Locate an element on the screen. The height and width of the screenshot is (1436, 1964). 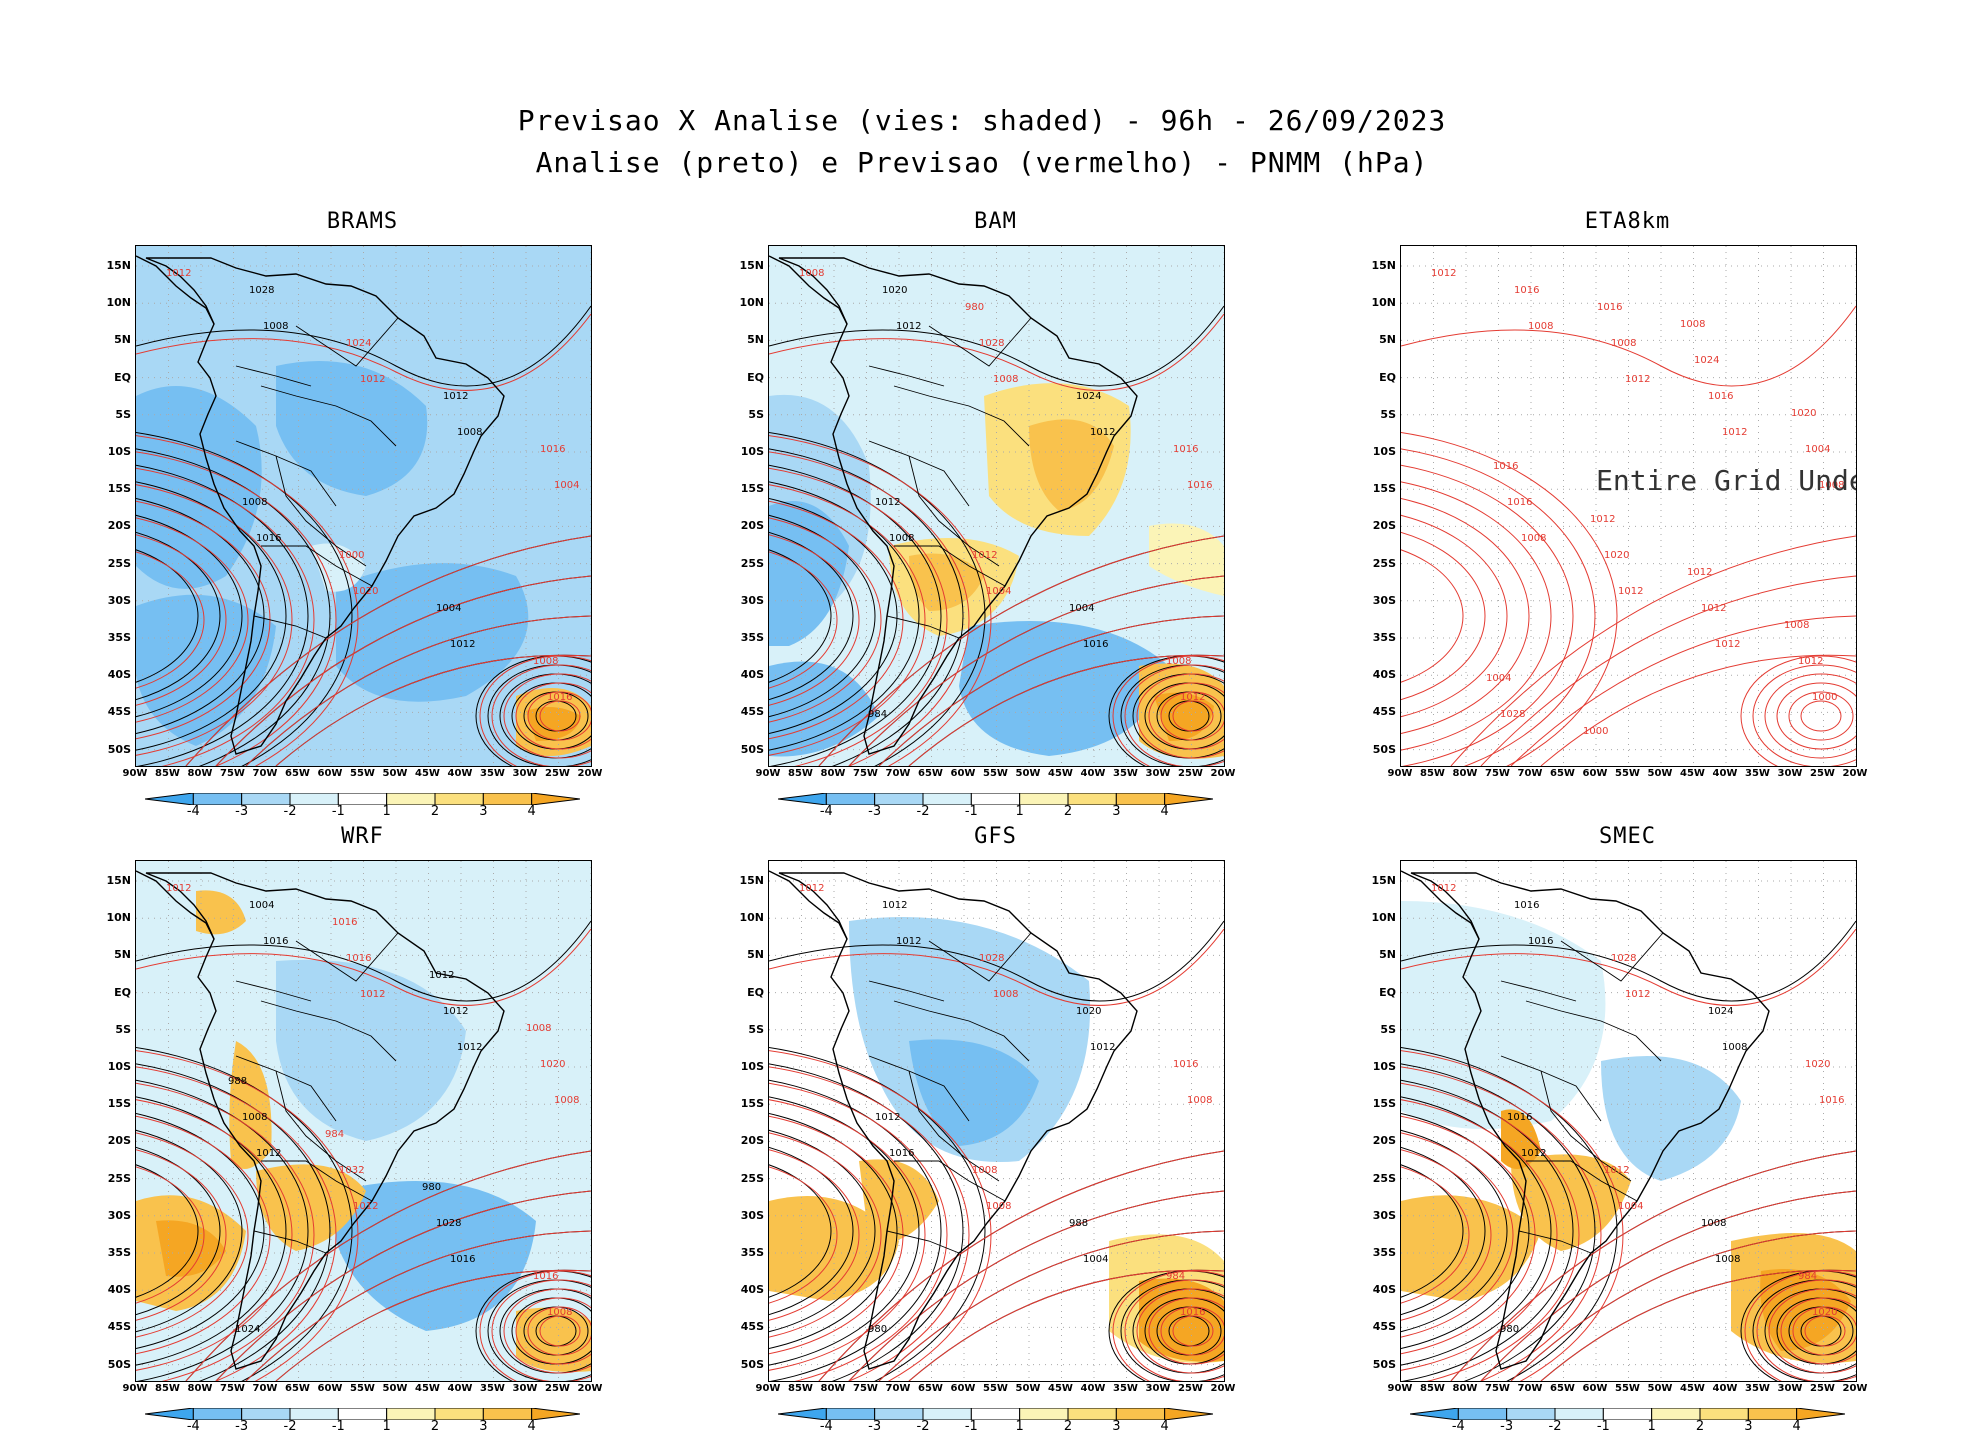
contour-label: 1032 is located at coordinates (351, 1170).